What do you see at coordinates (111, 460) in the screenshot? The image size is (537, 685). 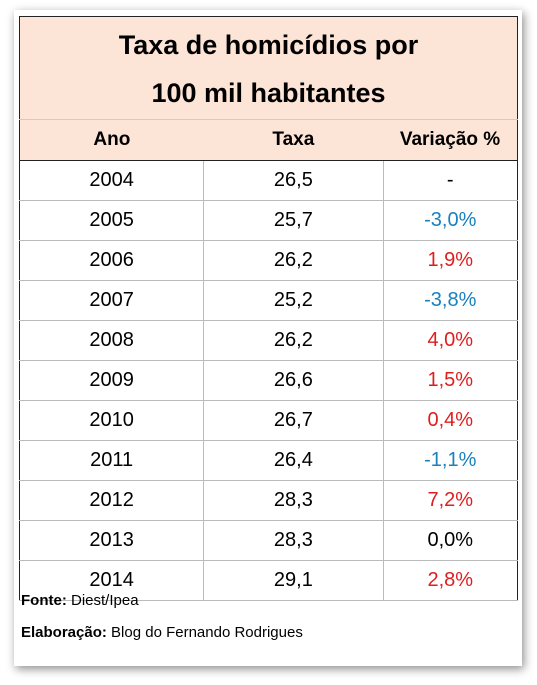 I see `table-cell: 2011` at bounding box center [111, 460].